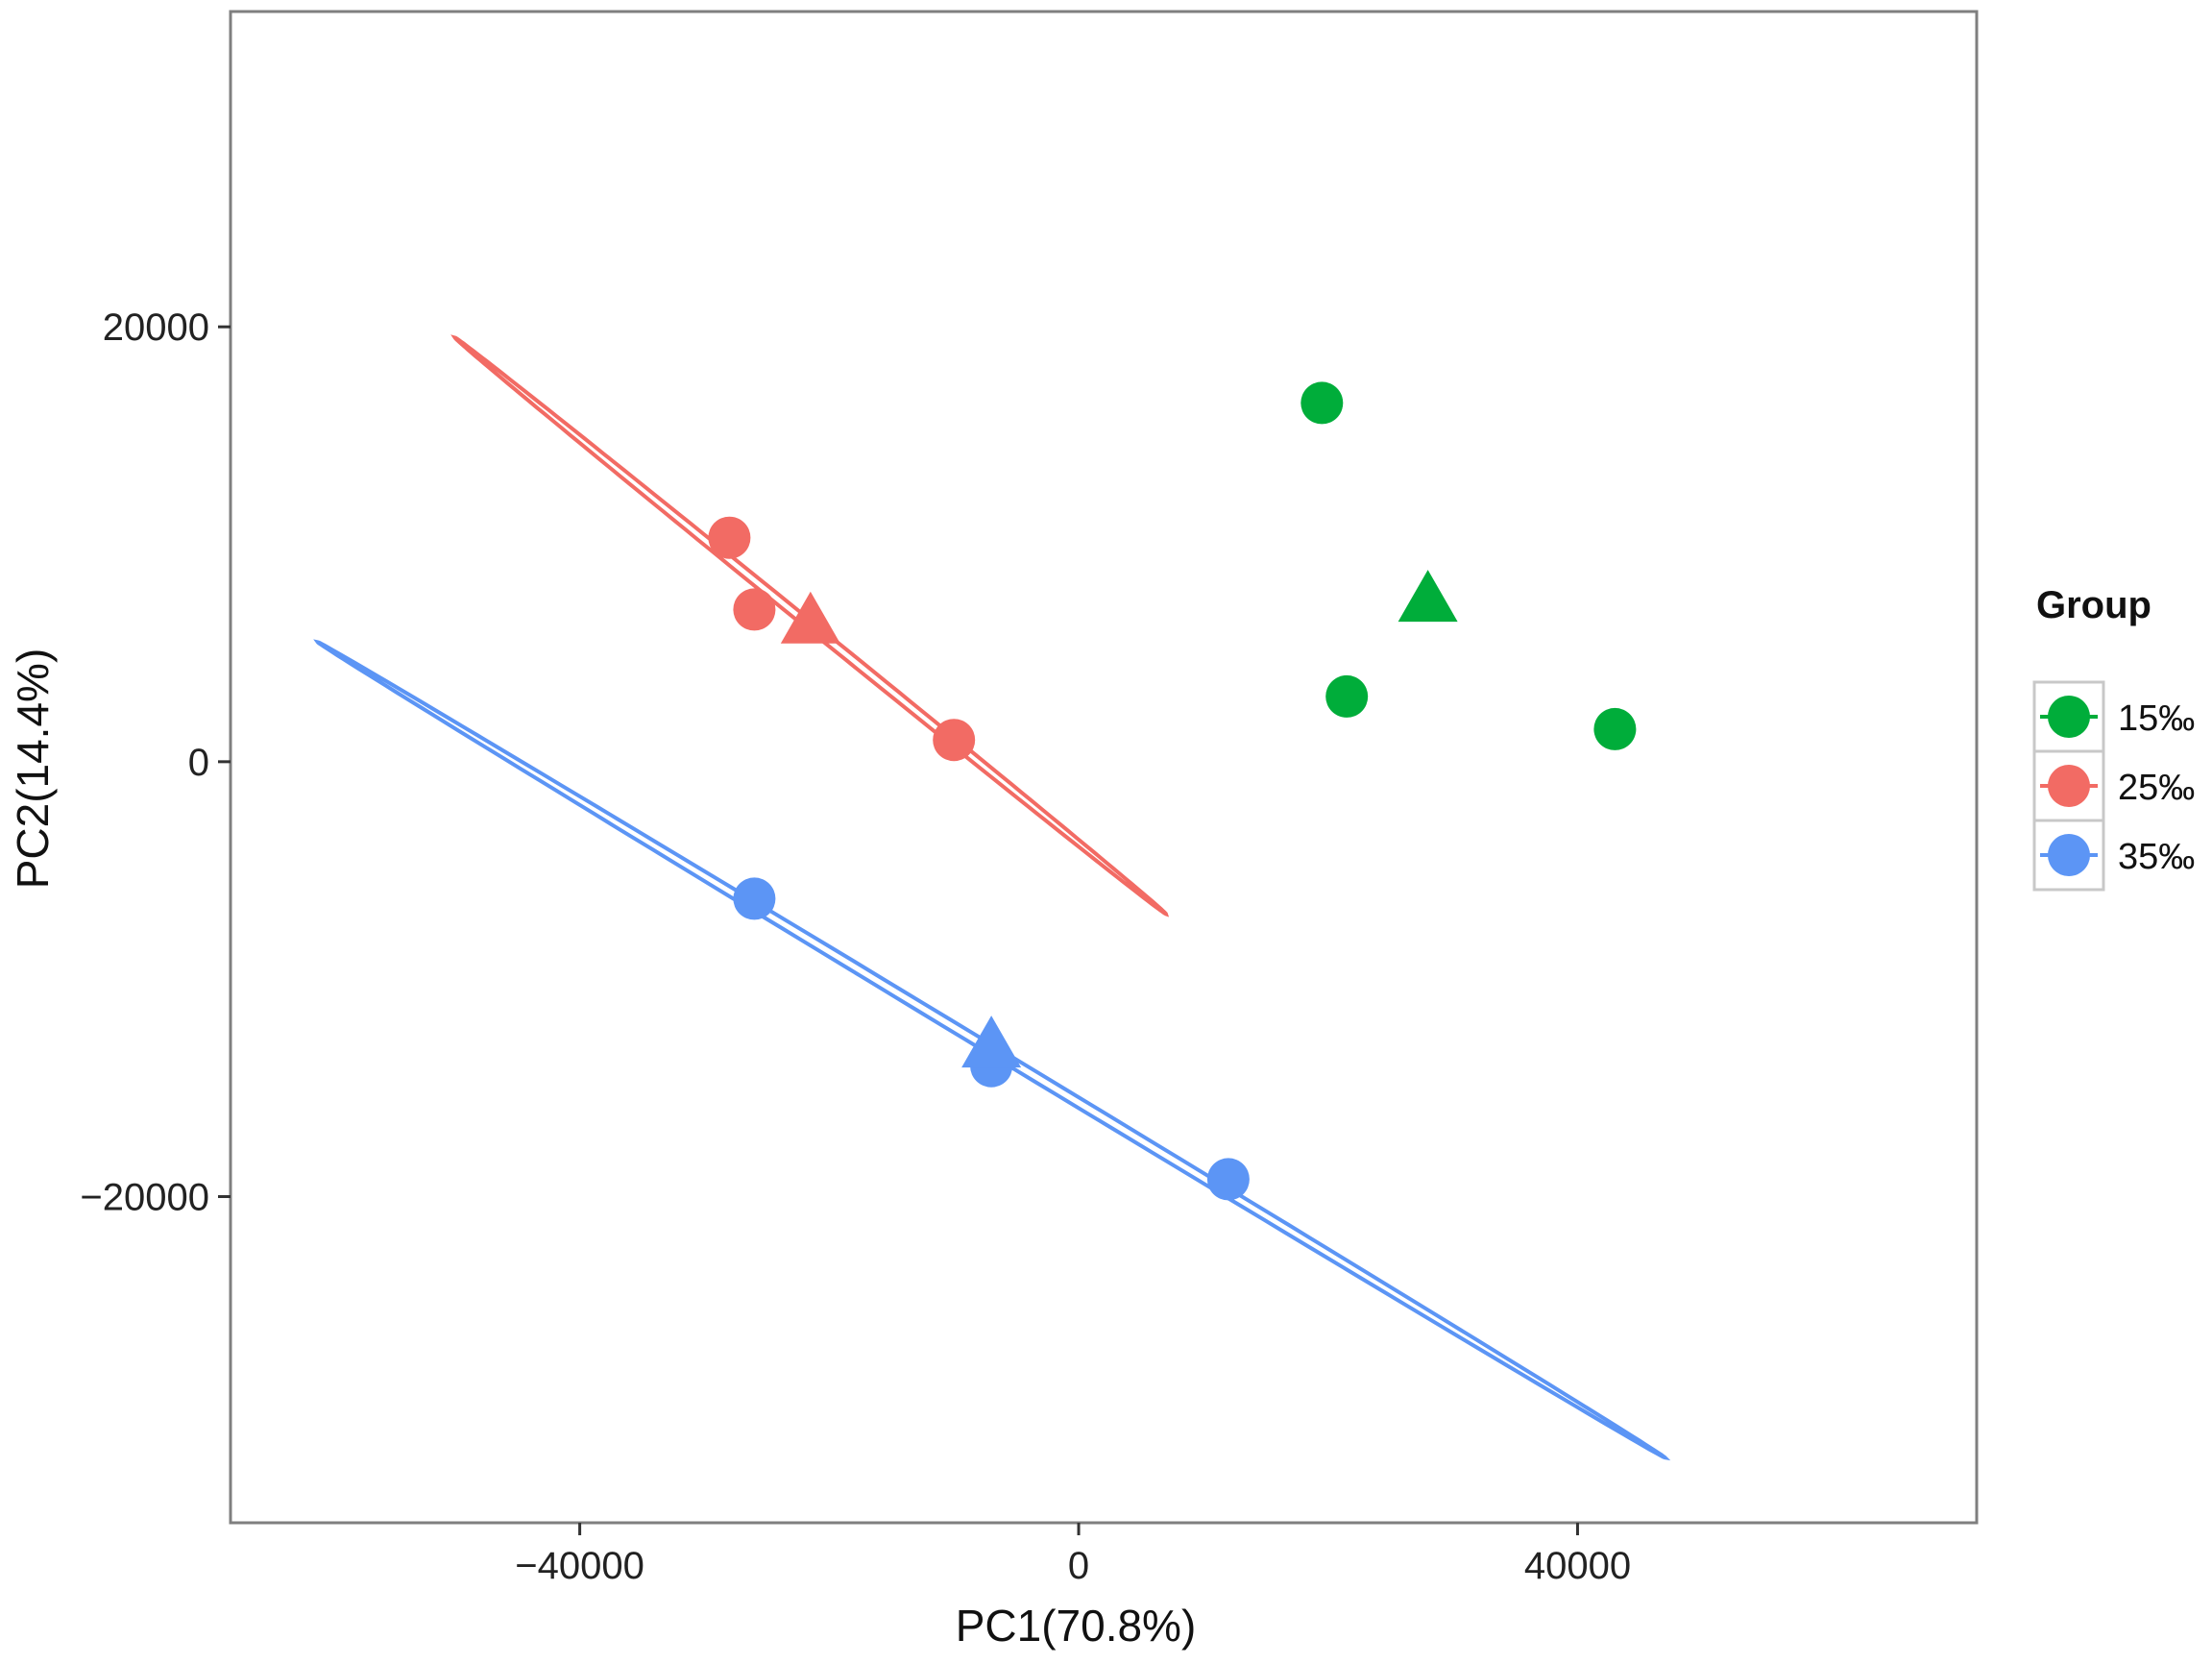  I want to click on y-tick-label: −20000, so click(144, 1198).